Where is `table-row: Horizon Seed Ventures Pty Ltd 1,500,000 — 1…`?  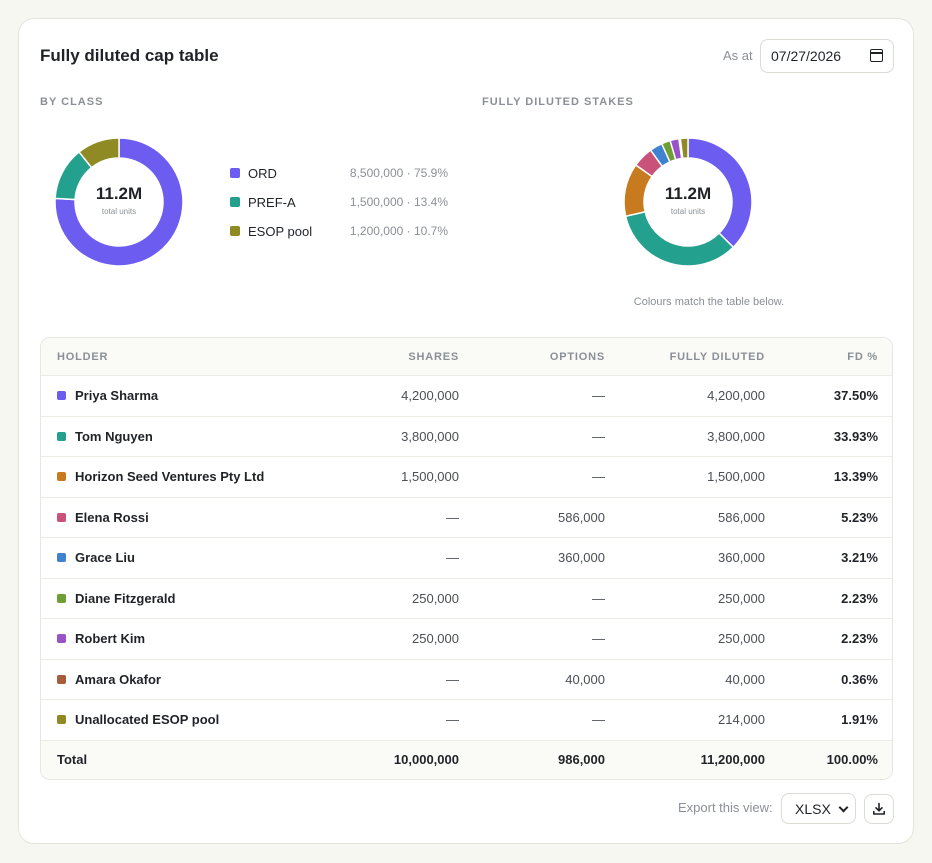 table-row: Horizon Seed Ventures Pty Ltd 1,500,000 — 1… is located at coordinates (466, 476).